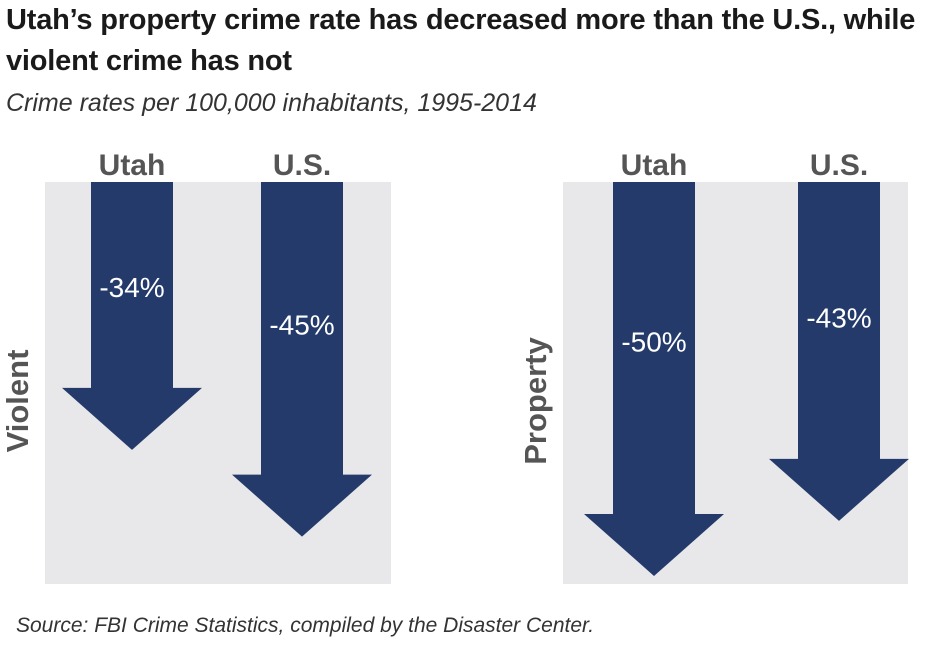 The height and width of the screenshot is (654, 943). Describe the element at coordinates (535, 401) in the screenshot. I see `panel-label-property: Property` at that location.